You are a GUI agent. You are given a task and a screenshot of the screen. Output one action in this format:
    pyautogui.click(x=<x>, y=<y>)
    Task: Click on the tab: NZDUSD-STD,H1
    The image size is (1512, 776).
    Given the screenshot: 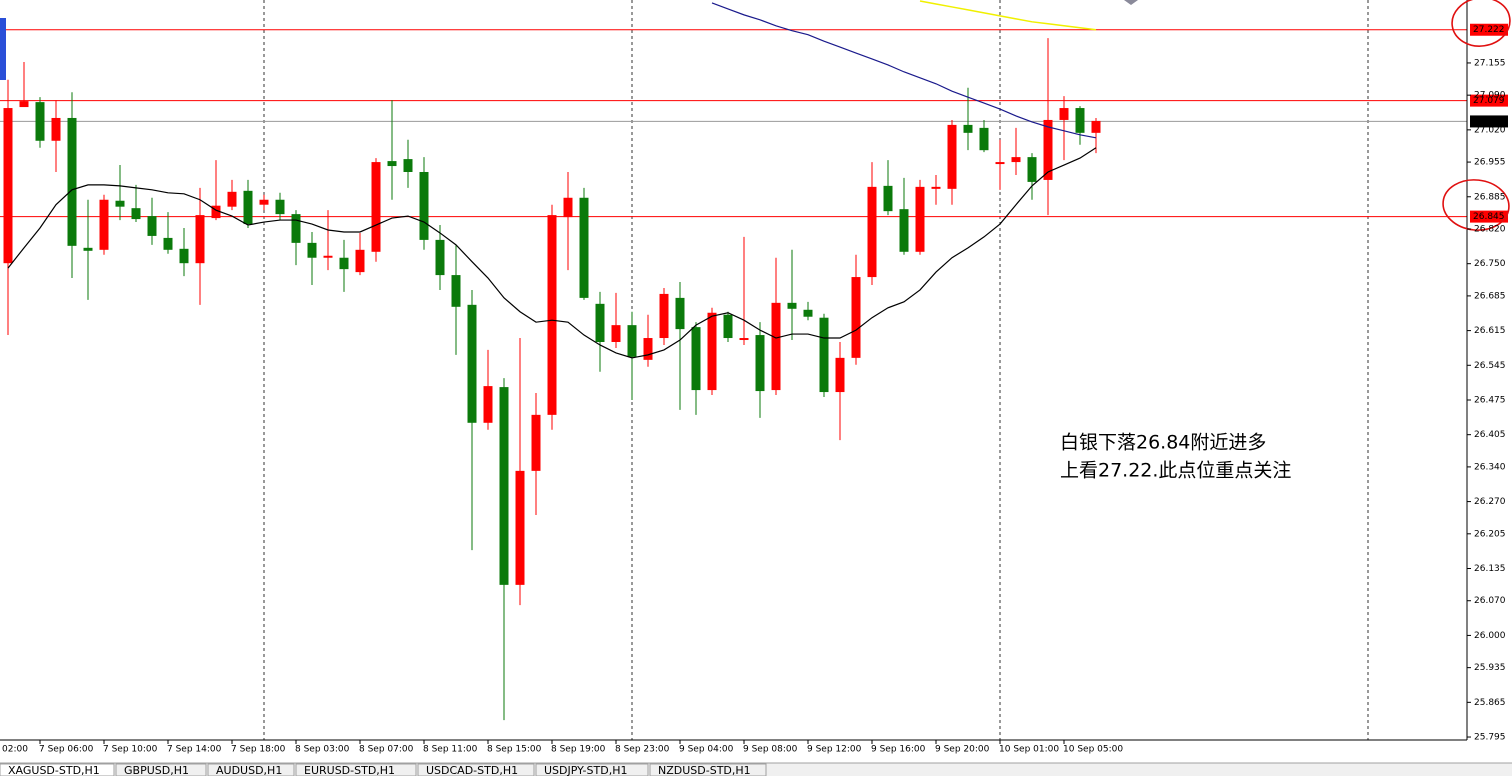 What is the action you would take?
    pyautogui.click(x=708, y=769)
    